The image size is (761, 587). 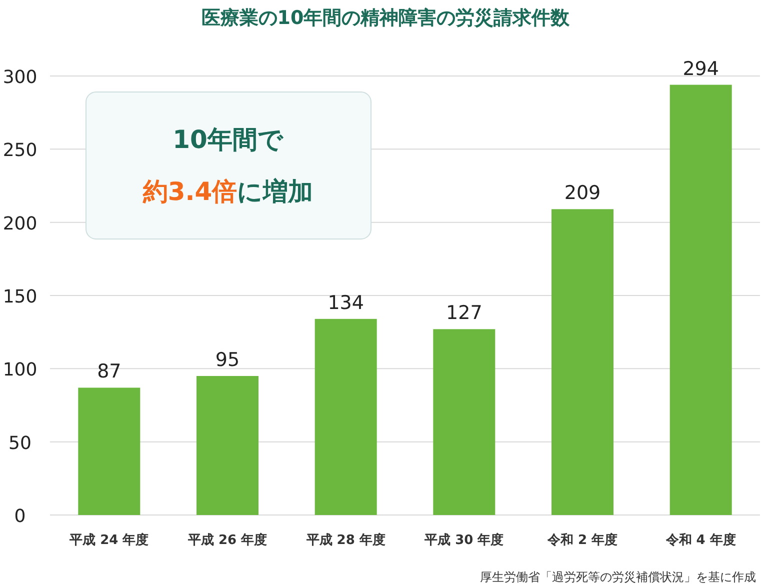 I want to click on y-tick-label: 200, so click(x=20, y=223).